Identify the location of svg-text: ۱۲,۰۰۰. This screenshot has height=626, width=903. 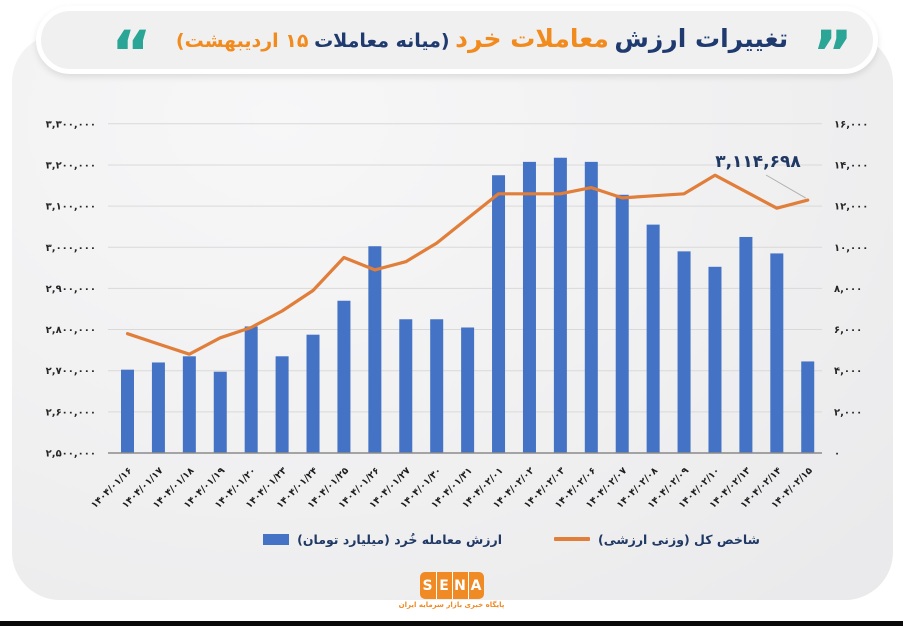
(851, 207).